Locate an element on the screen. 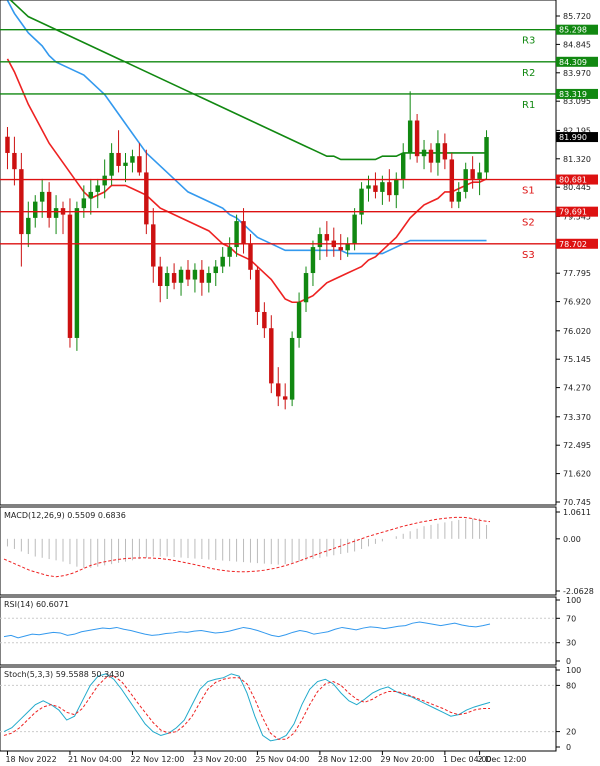 This screenshot has width=600, height=766. y-axis-tick-label: 81.320 is located at coordinates (577, 159).